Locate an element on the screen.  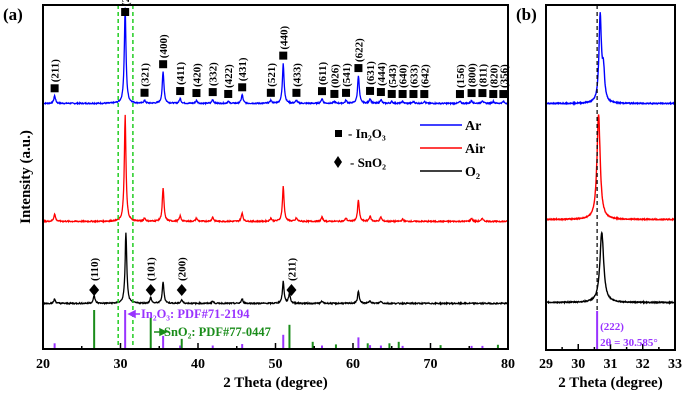
x-tick-label-b: 30 is located at coordinates (578, 364).